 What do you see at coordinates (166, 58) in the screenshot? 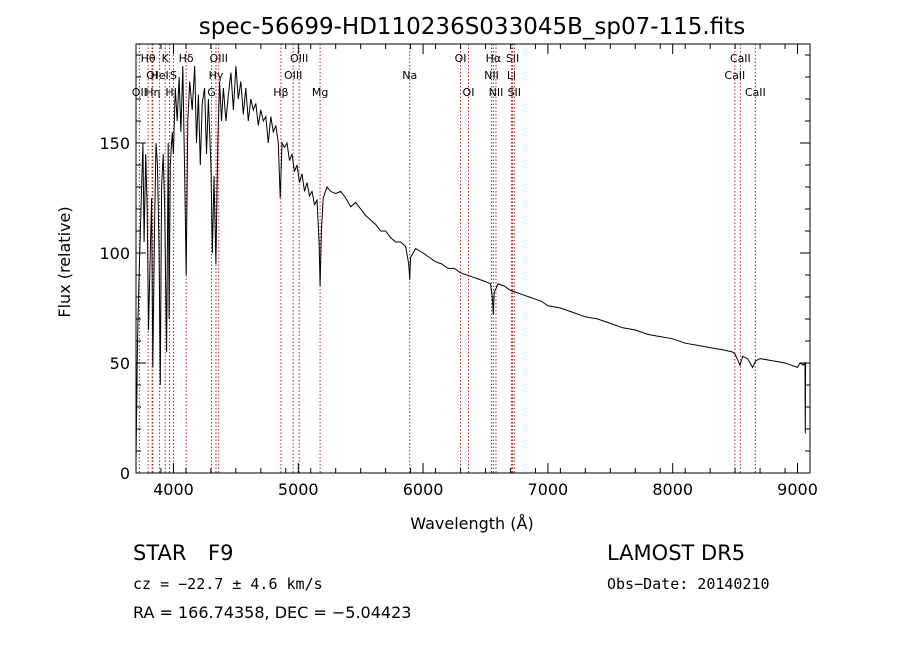
I see `marker-label: K` at bounding box center [166, 58].